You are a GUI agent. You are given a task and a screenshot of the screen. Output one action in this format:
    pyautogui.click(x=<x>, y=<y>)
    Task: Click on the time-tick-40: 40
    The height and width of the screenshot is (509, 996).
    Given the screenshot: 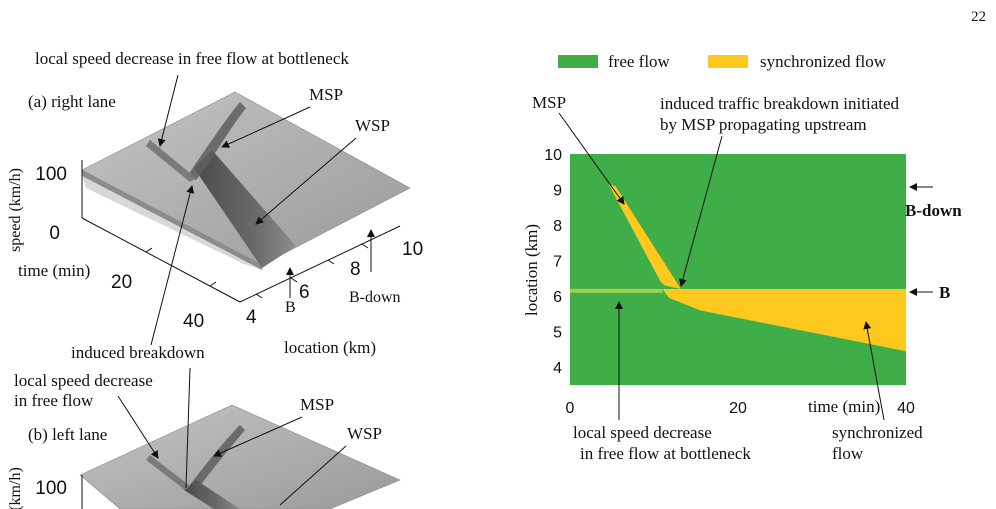 What is the action you would take?
    pyautogui.click(x=193, y=321)
    